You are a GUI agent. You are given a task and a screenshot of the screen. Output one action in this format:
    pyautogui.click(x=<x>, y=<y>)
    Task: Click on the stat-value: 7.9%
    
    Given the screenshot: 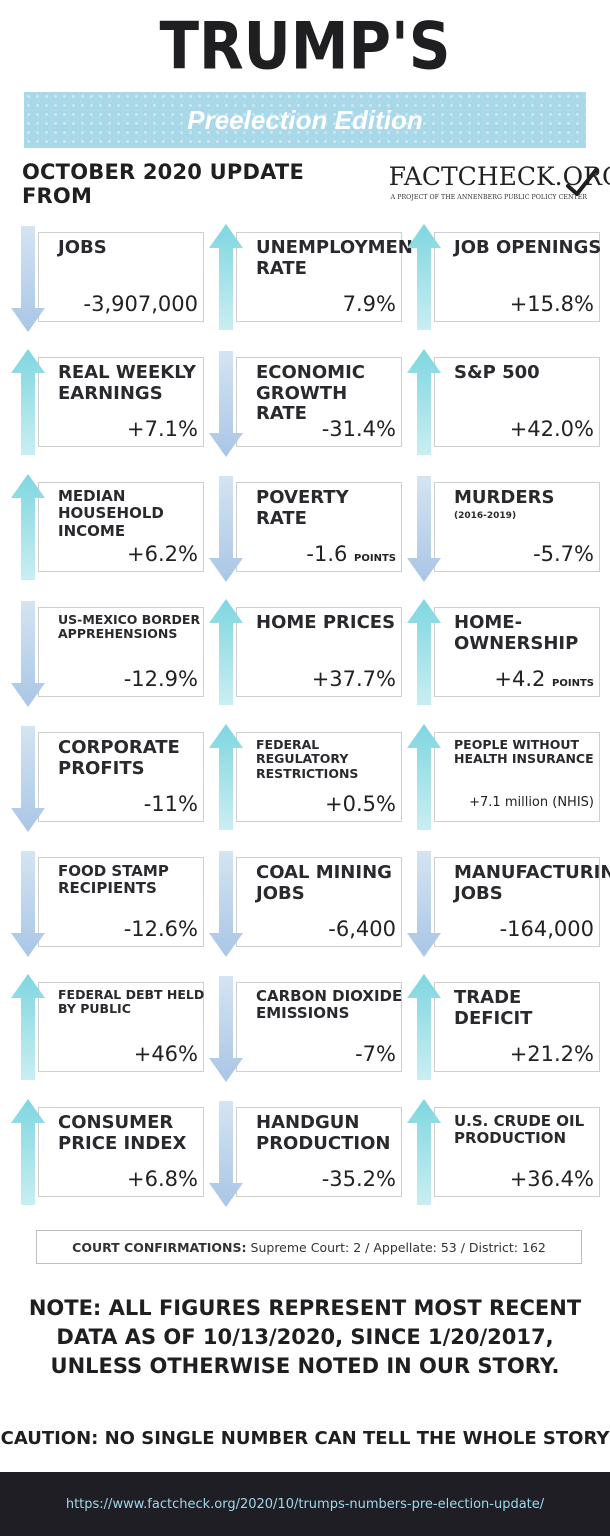 What is the action you would take?
    pyautogui.click(x=369, y=304)
    